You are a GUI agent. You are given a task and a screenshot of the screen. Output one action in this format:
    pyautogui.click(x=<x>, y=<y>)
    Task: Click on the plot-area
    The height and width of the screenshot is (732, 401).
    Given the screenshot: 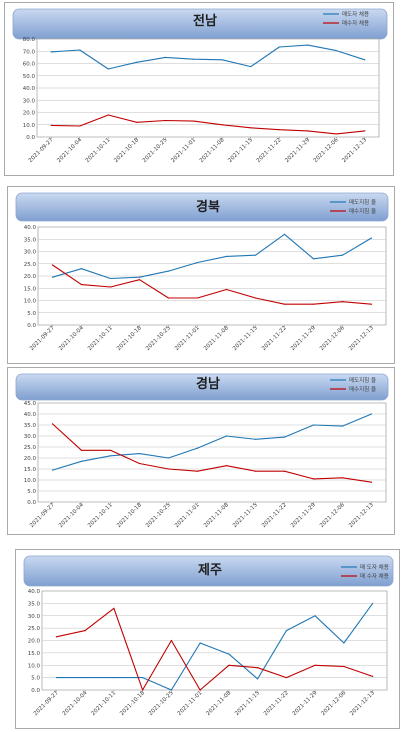 What is the action you would take?
    pyautogui.click(x=212, y=452)
    